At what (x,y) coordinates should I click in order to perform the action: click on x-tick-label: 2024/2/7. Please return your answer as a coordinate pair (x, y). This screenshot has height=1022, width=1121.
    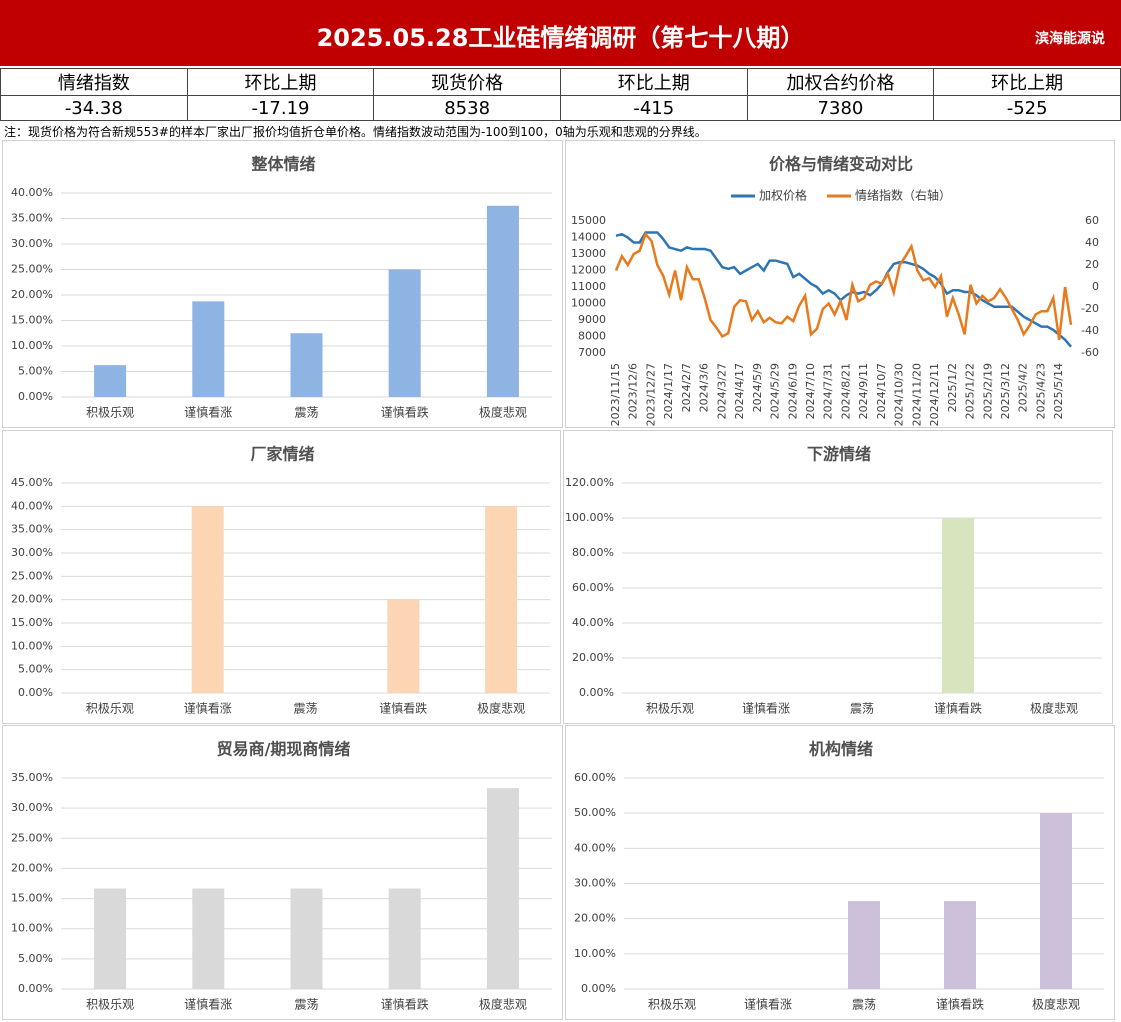
    Looking at the image, I should click on (686, 387).